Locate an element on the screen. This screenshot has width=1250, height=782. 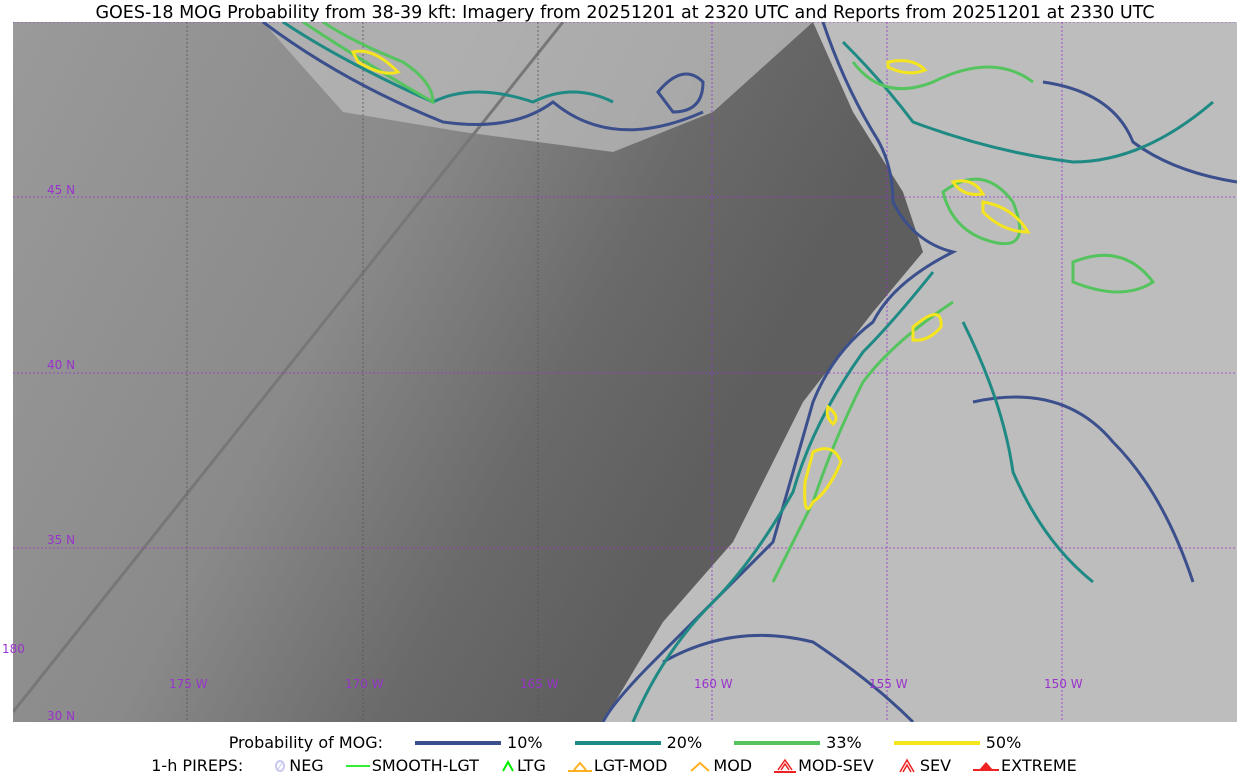
pirep-mod-sev-label: MOD-SEV is located at coordinates (836, 765).